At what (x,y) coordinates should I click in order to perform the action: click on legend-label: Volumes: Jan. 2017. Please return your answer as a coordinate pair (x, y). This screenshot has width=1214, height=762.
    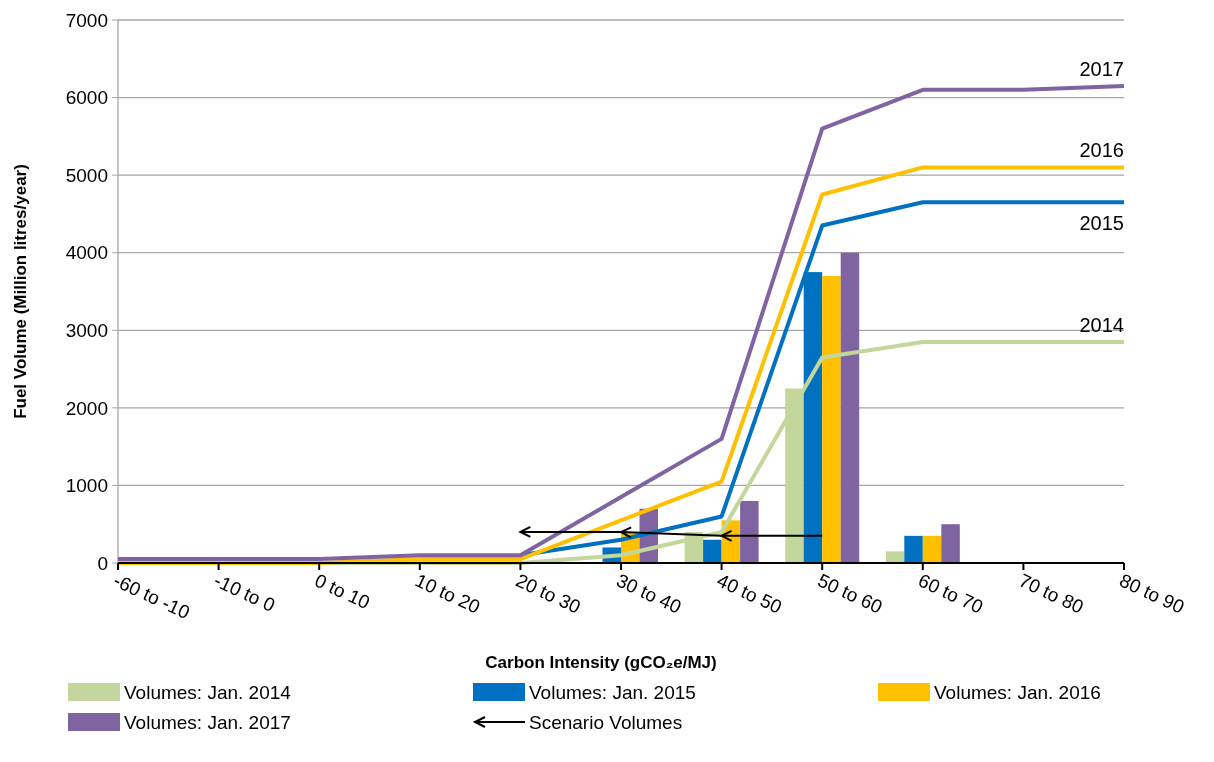
    Looking at the image, I should click on (207, 722).